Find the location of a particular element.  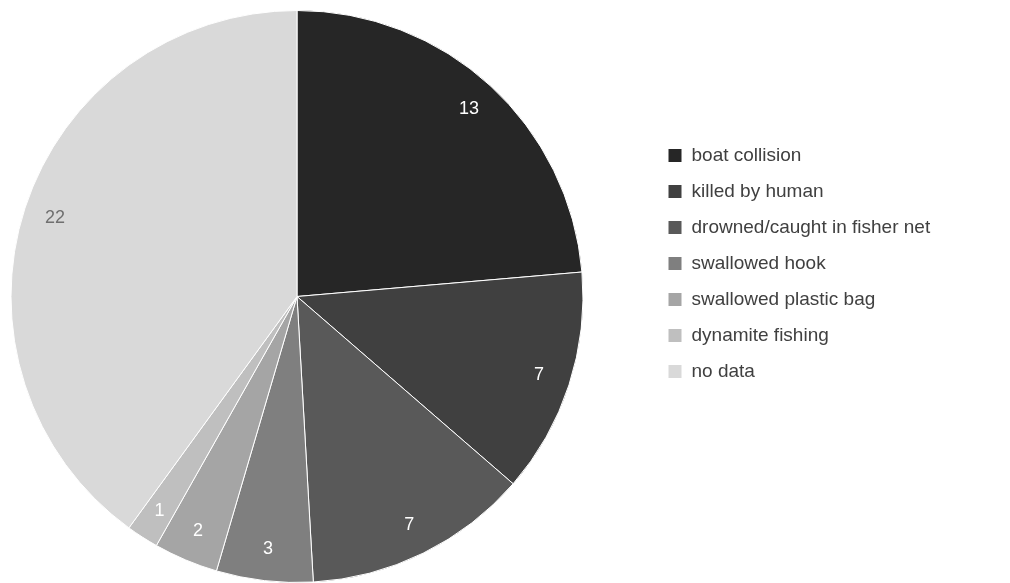

legend-label: no data is located at coordinates (723, 370).